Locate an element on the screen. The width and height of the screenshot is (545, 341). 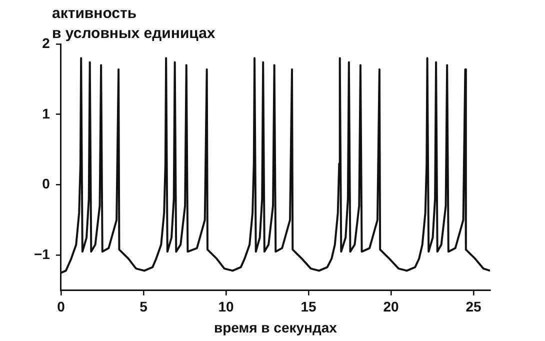
x-tick-label: 10 is located at coordinates (226, 306).